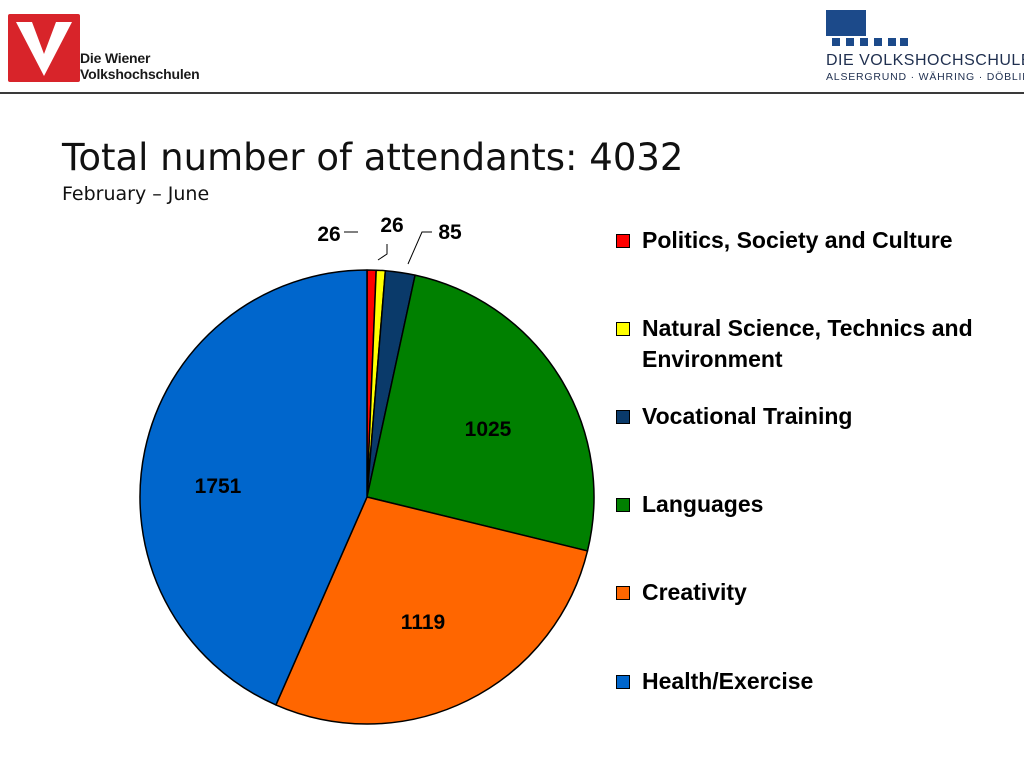 This screenshot has width=1024, height=768. I want to click on data-label-4: 1025, so click(488, 429).